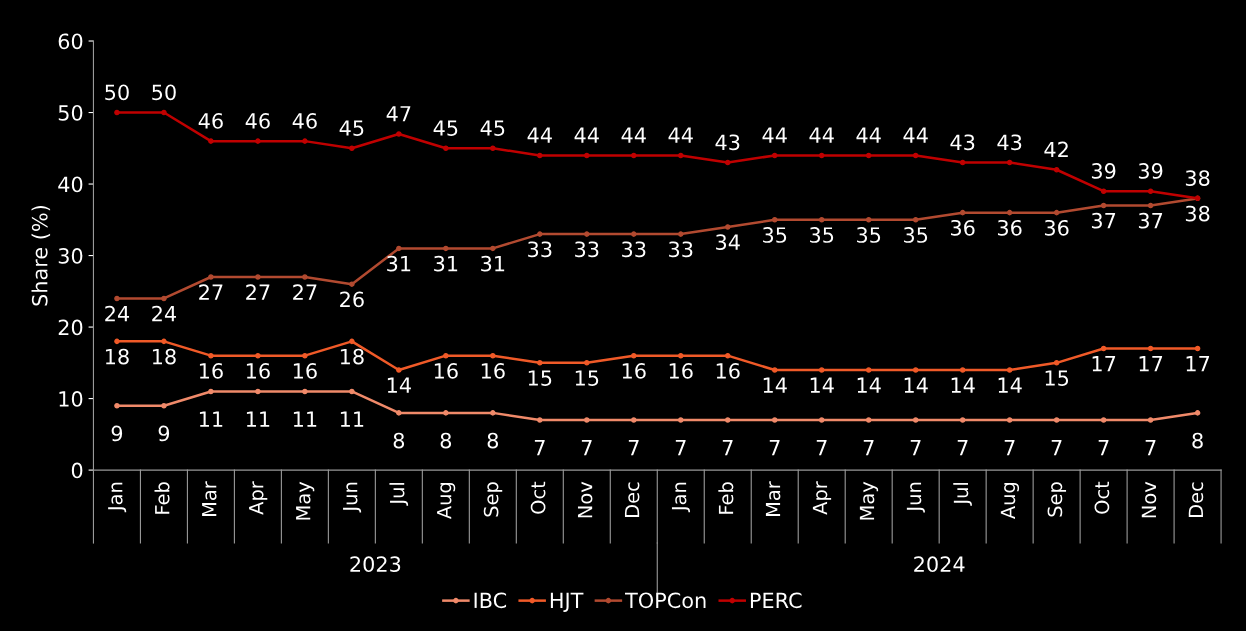 The image size is (1246, 631). What do you see at coordinates (962, 494) in the screenshot?
I see `x-tick-label: Jul` at bounding box center [962, 494].